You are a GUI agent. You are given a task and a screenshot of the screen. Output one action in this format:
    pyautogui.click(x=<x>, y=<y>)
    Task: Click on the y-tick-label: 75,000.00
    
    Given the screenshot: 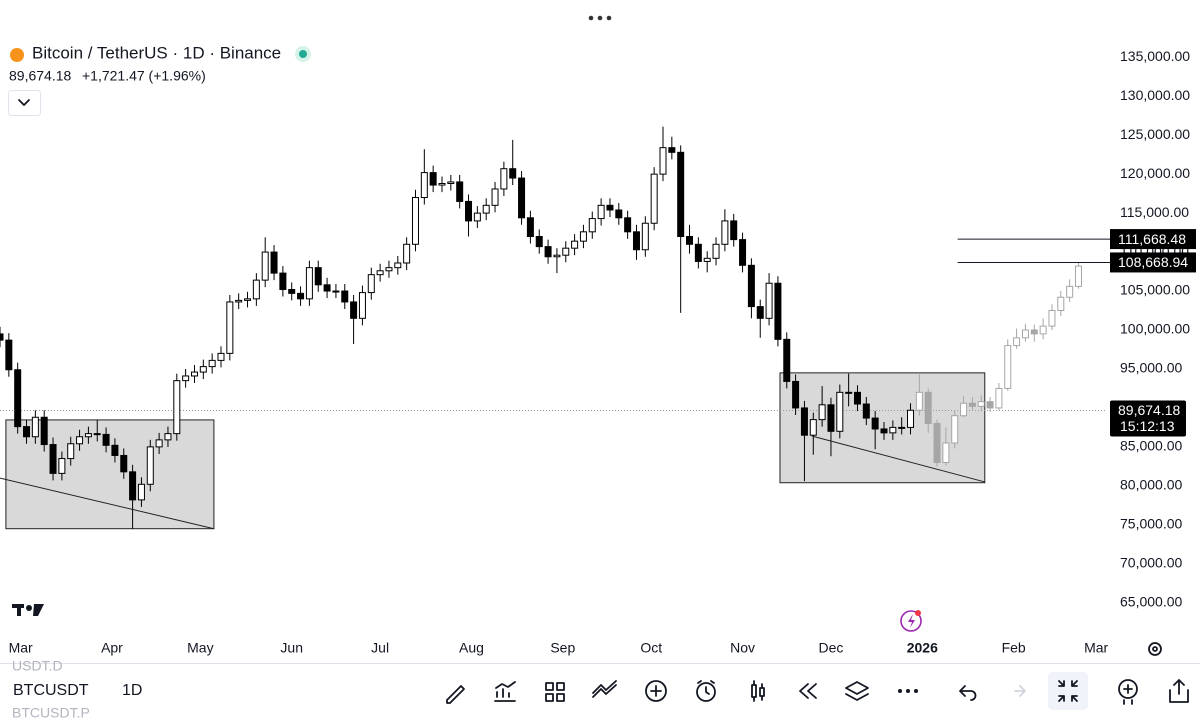 What is the action you would take?
    pyautogui.click(x=1151, y=524)
    